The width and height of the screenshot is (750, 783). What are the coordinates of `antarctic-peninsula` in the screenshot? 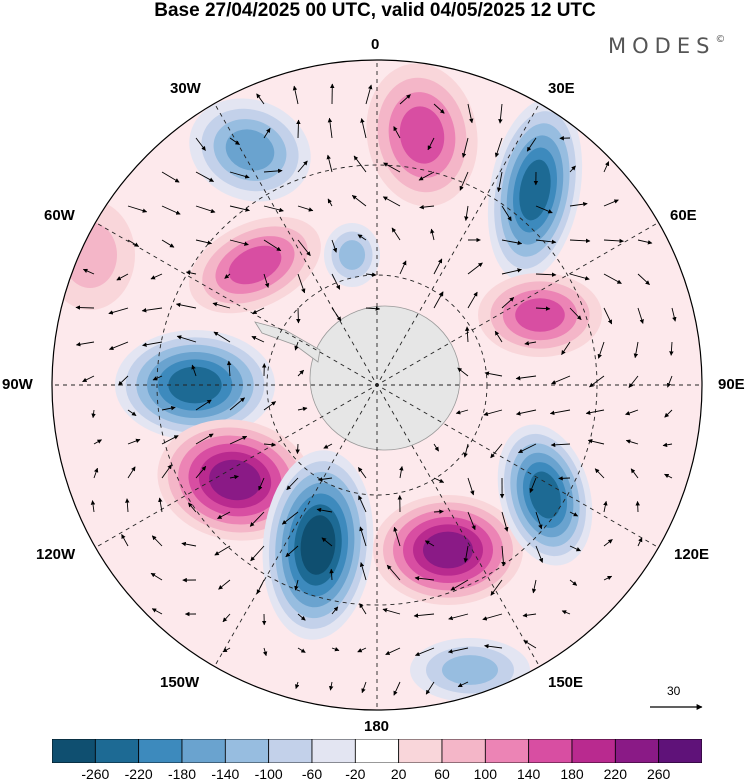 It's located at (287, 342).